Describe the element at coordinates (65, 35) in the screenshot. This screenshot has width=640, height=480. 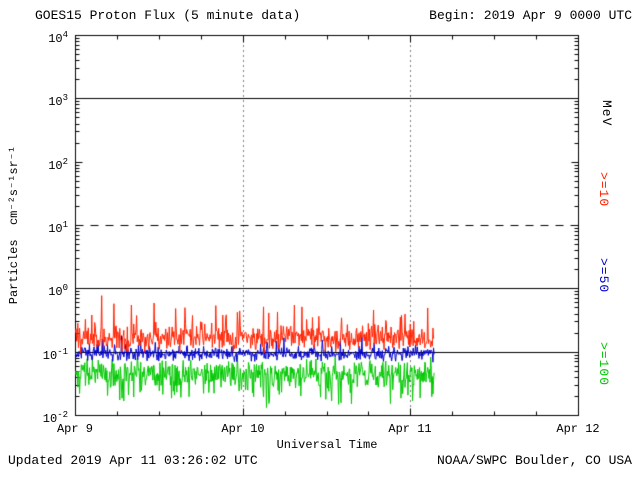
I see `y-tick-exp: 4` at that location.